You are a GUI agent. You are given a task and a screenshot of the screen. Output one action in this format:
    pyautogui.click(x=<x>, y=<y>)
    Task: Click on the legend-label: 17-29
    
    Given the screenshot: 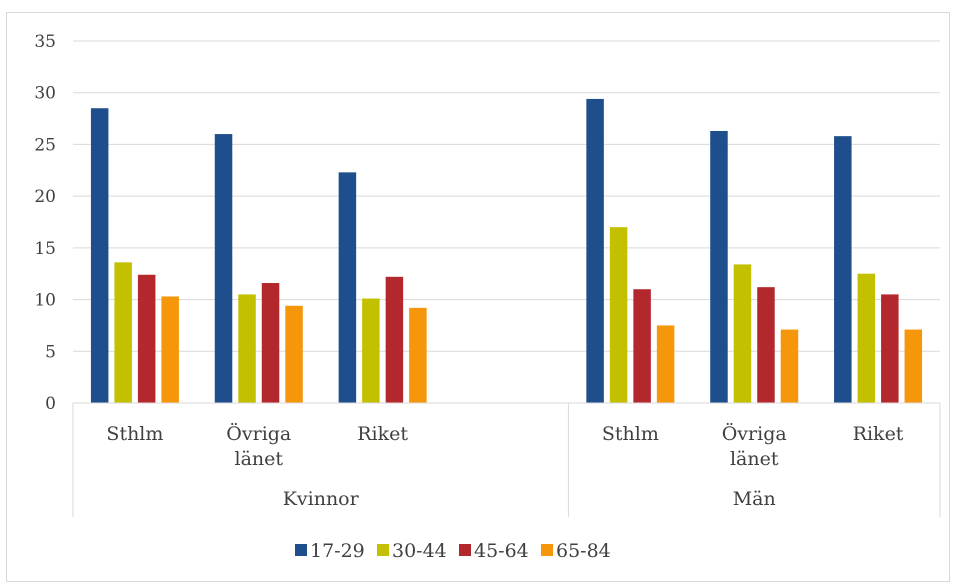 What is the action you would take?
    pyautogui.click(x=337, y=551)
    